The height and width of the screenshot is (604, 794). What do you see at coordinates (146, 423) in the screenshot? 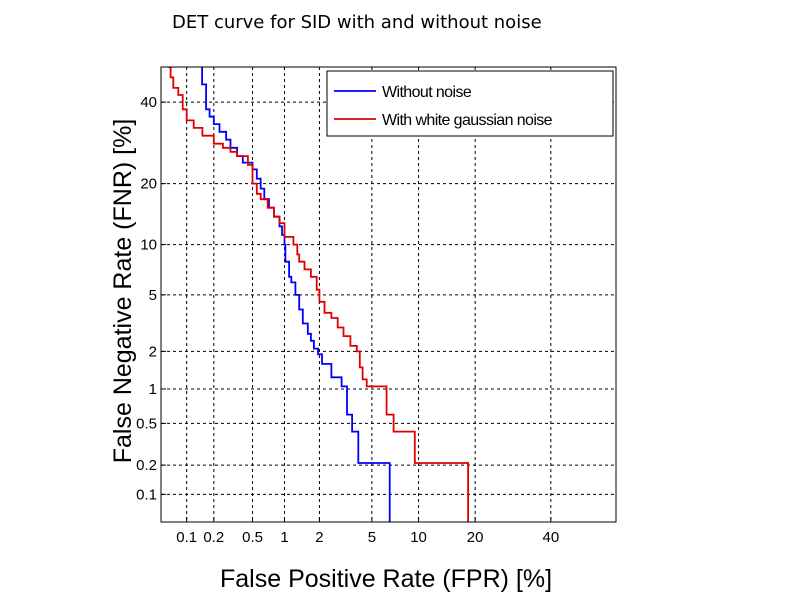
I see `y-tick-label: 0.5` at bounding box center [146, 423].